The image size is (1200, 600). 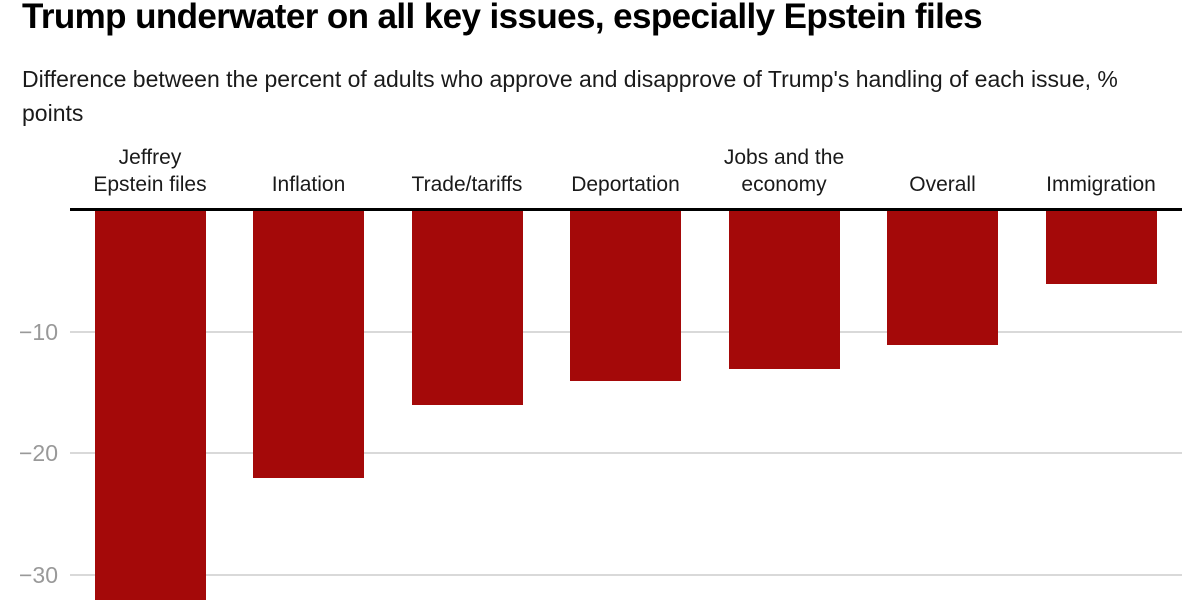 What do you see at coordinates (1101, 247) in the screenshot?
I see `bar-immigration` at bounding box center [1101, 247].